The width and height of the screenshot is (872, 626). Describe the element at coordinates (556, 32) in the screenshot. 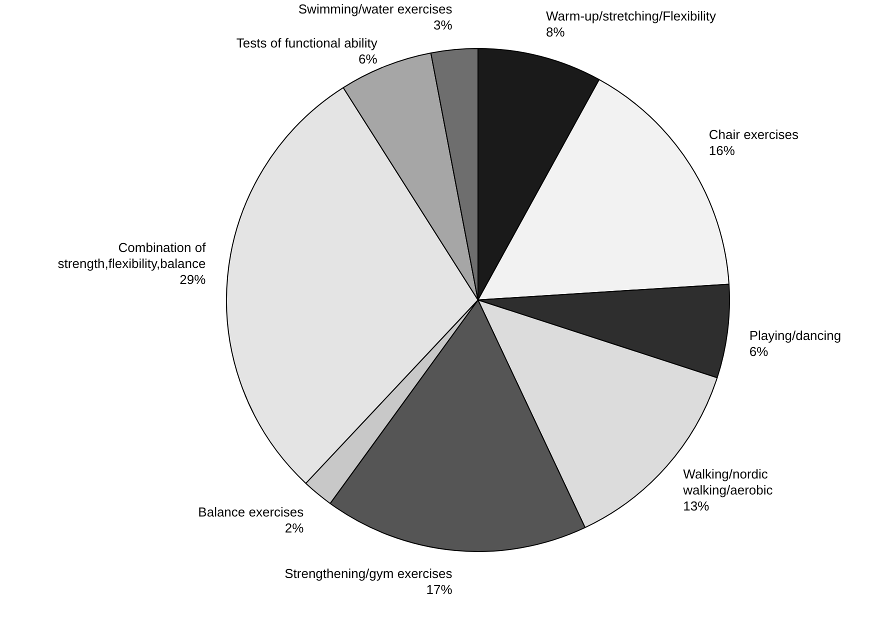

I see `data-label: 8%` at that location.